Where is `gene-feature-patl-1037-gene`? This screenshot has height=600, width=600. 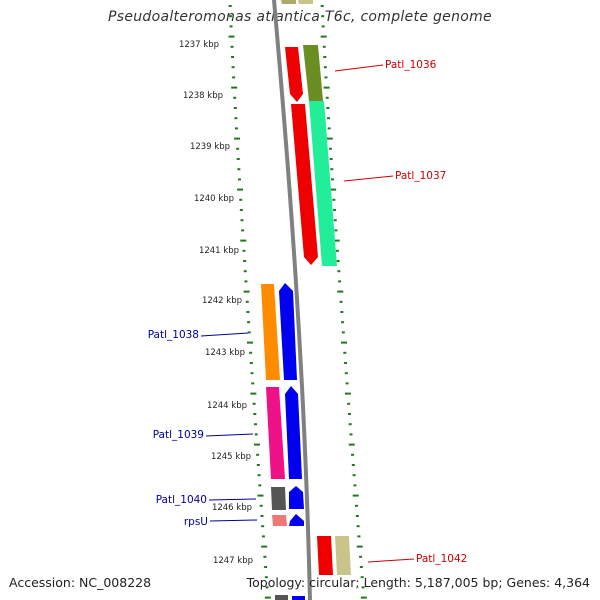
gene-feature-patl-1037-gene is located at coordinates (323, 183).